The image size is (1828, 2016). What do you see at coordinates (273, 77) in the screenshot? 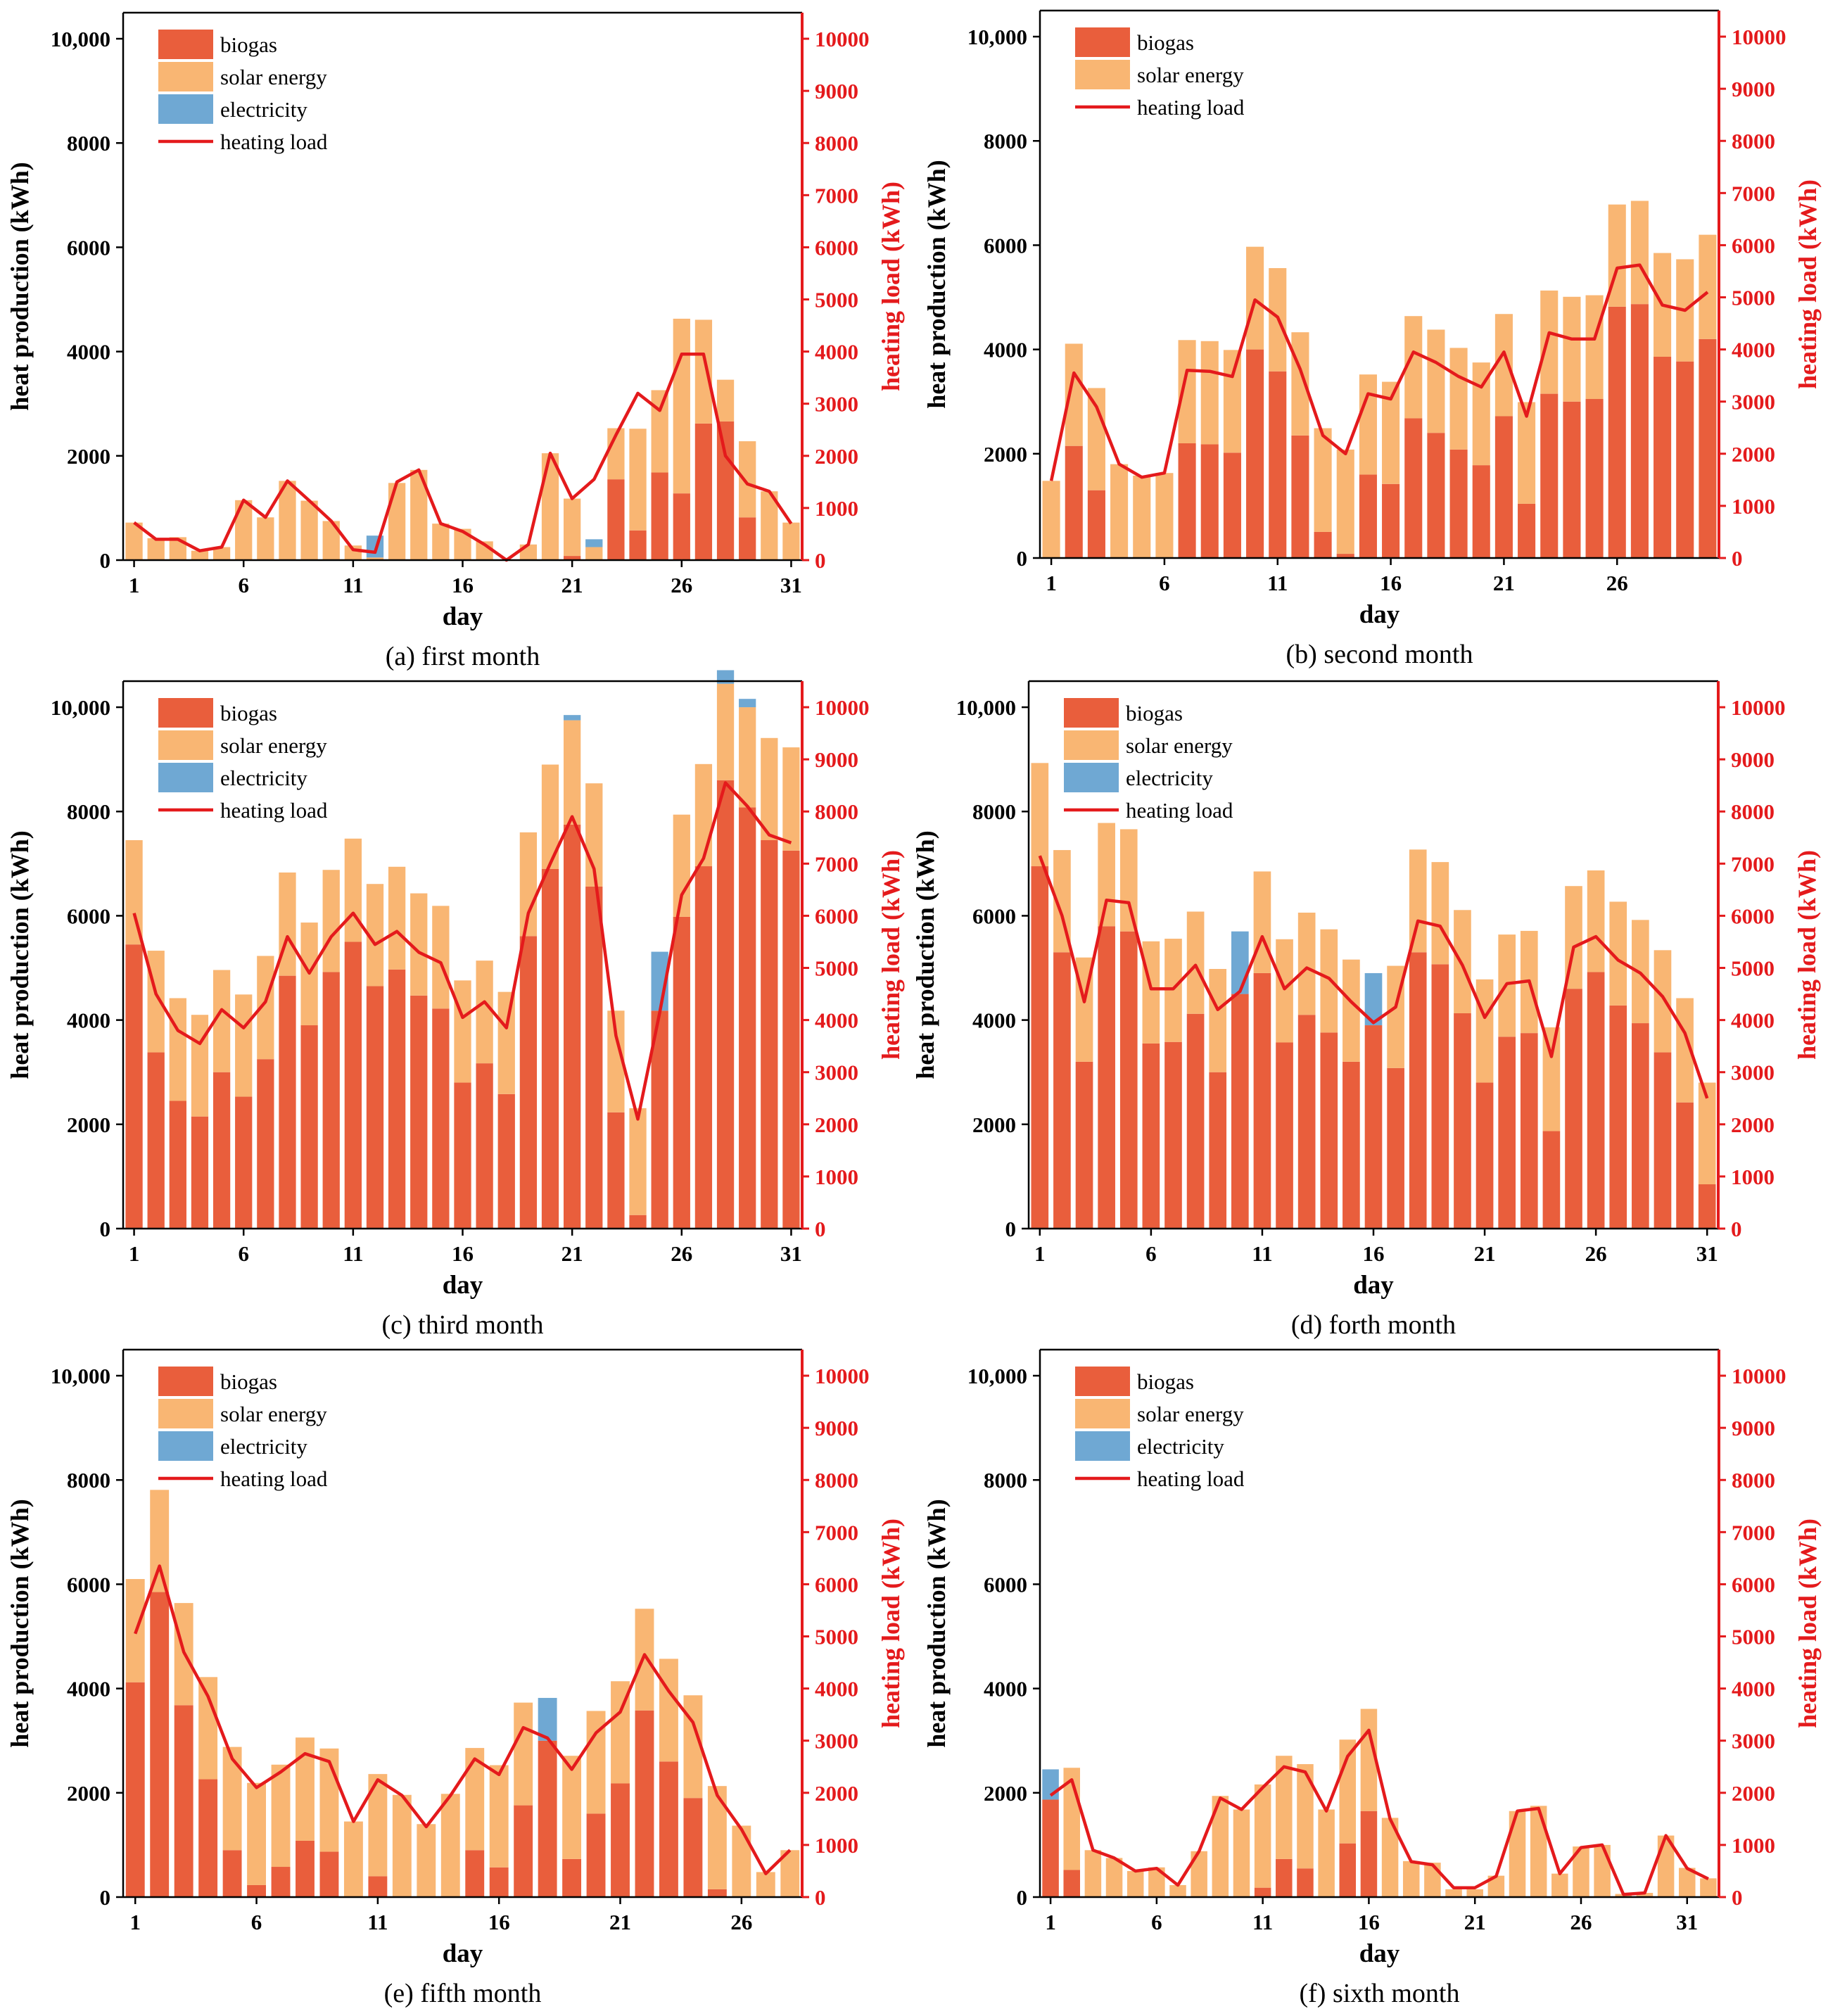
I see `legend-label: solar energy` at bounding box center [273, 77].